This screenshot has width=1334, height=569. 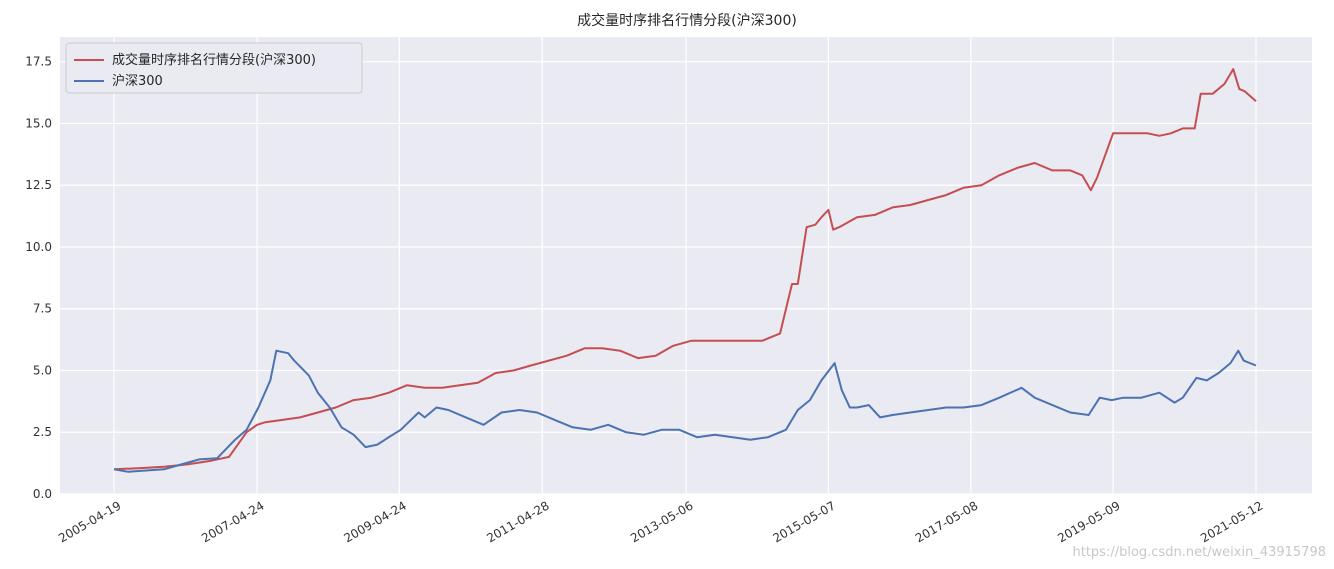 What do you see at coordinates (232, 521) in the screenshot?
I see `x-tick-label: 2007-04-24` at bounding box center [232, 521].